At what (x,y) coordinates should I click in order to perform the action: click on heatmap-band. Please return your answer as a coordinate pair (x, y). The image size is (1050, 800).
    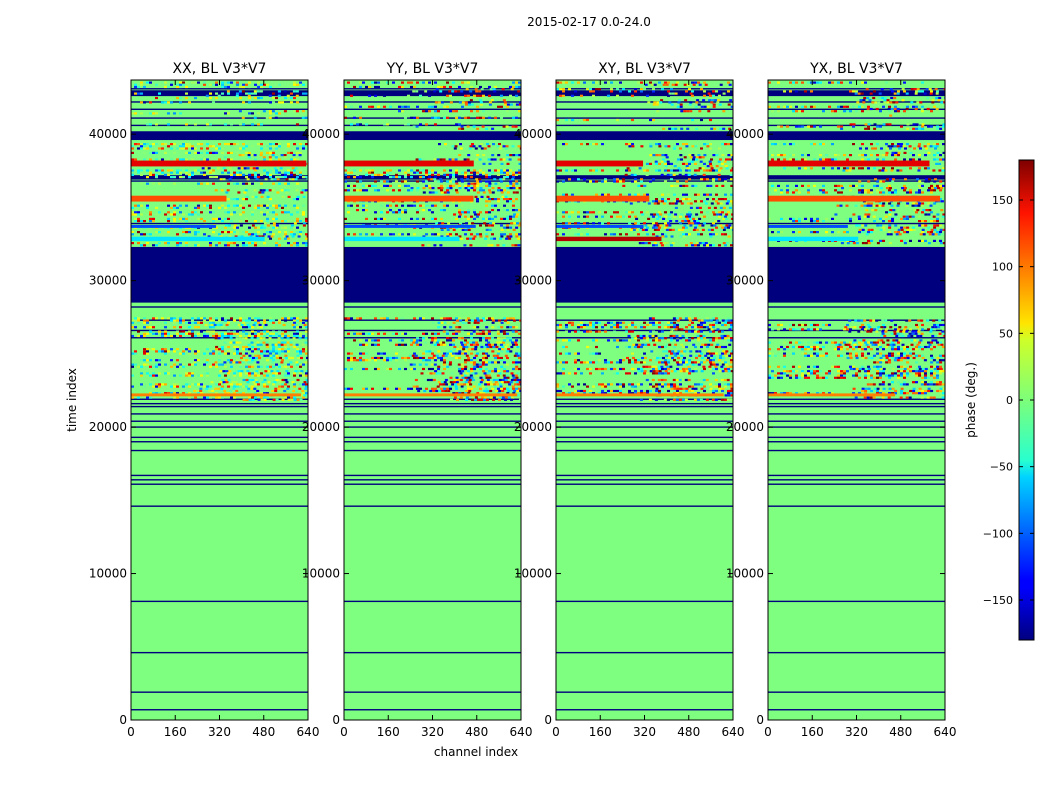
    Looking at the image, I should click on (179, 198).